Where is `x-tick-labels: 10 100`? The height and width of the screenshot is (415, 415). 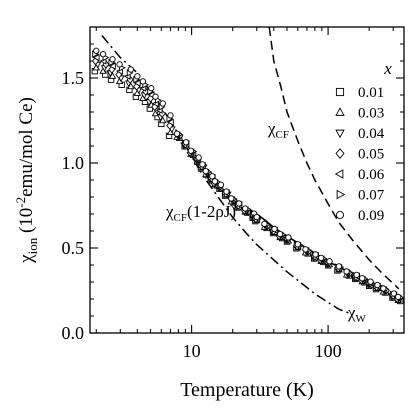
x-tick-labels: 10 100 is located at coordinates (262, 351).